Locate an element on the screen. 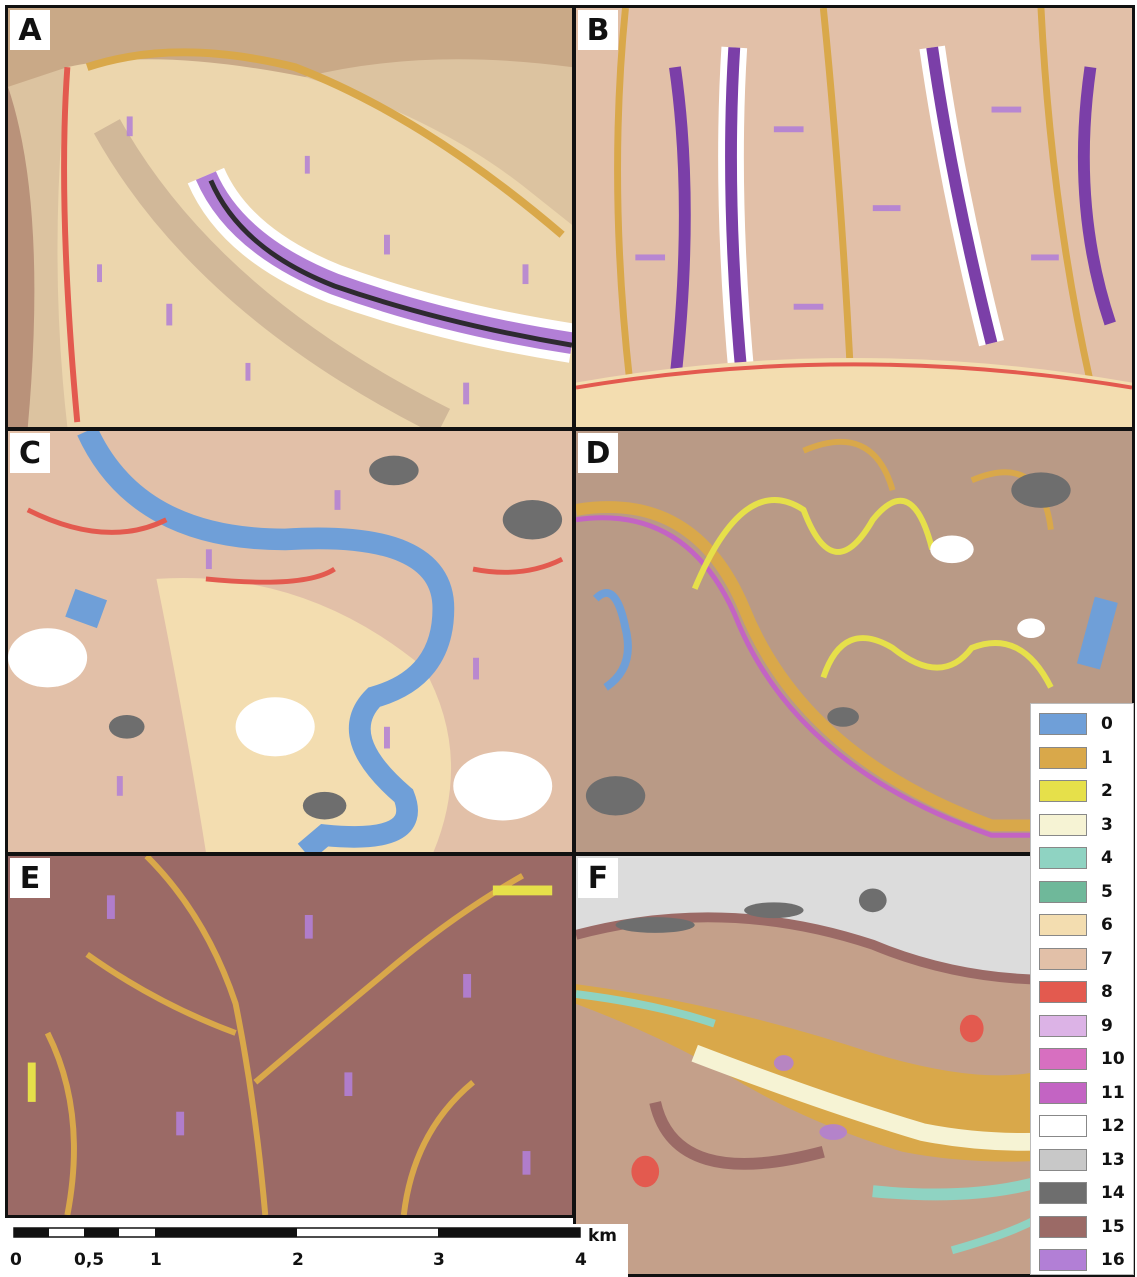  scale-tick-label: 3 is located at coordinates (439, 1260).